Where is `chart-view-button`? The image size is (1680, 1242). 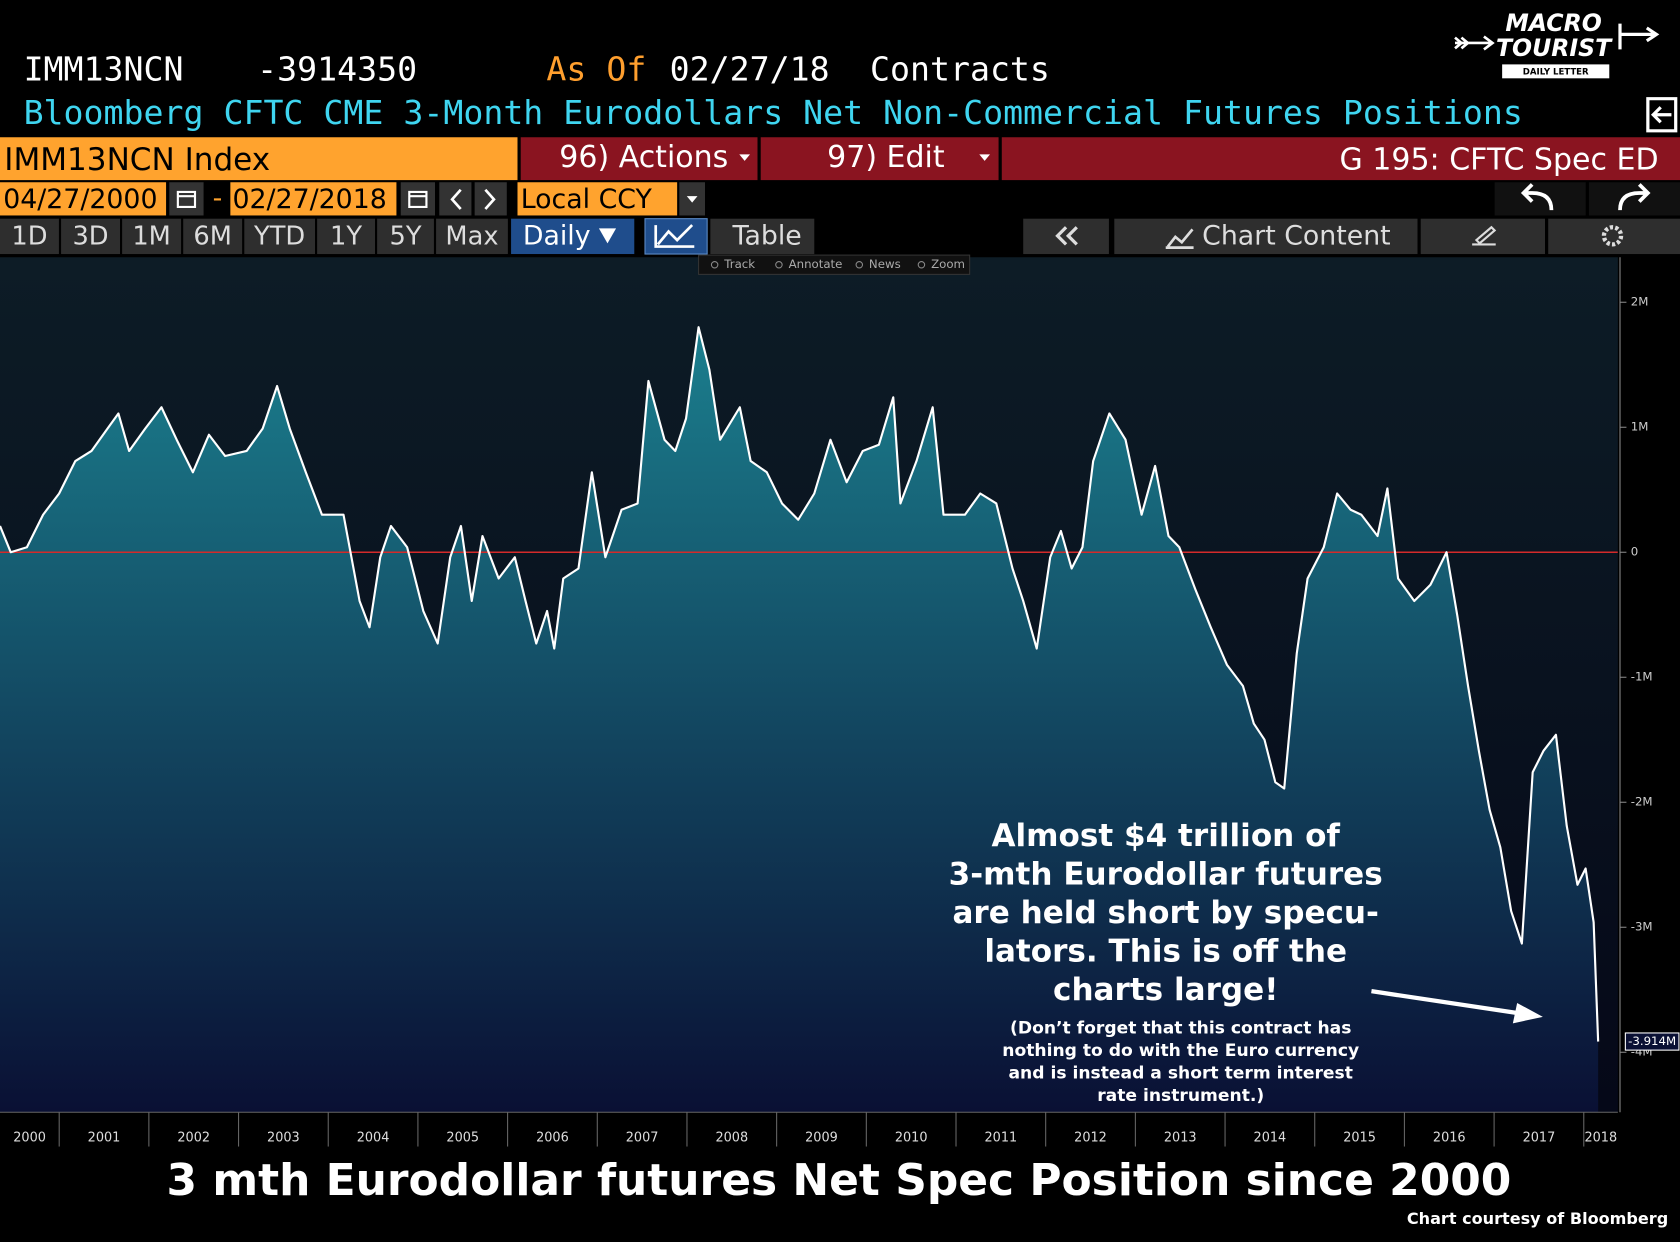 chart-view-button is located at coordinates (676, 236).